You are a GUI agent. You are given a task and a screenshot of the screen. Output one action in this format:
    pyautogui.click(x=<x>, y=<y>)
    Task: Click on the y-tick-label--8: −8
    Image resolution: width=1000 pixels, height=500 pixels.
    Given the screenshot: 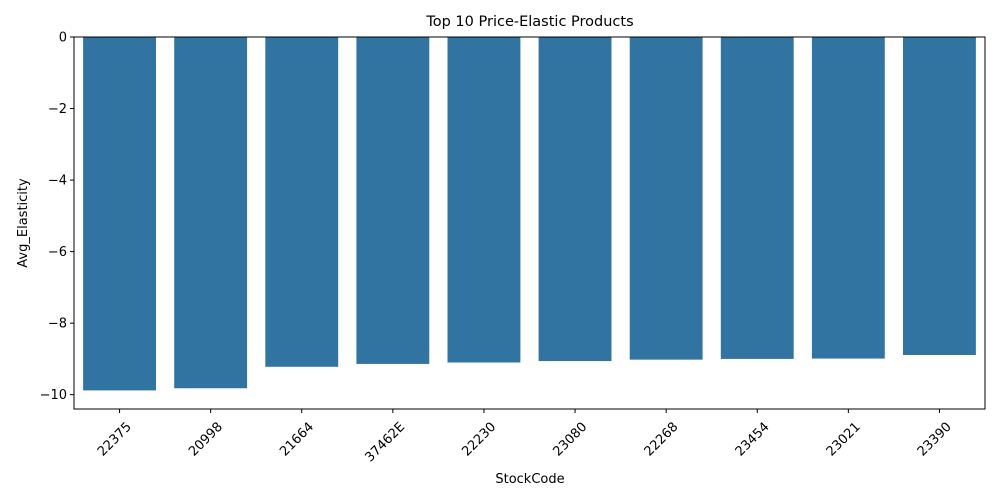 What is the action you would take?
    pyautogui.click(x=57, y=324)
    